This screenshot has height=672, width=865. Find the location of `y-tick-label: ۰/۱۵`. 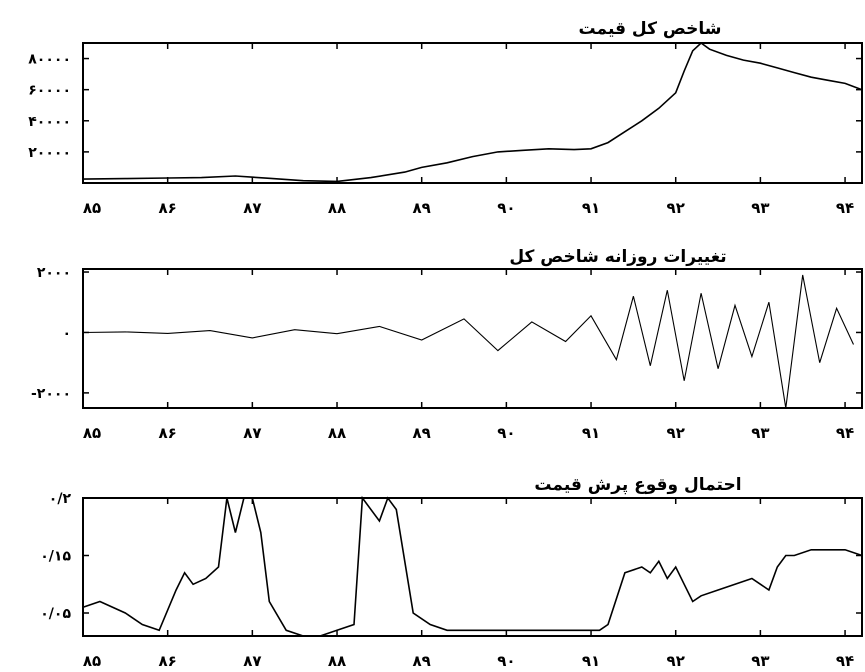

y-tick-label: ۰/۱۵ is located at coordinates (55, 557).